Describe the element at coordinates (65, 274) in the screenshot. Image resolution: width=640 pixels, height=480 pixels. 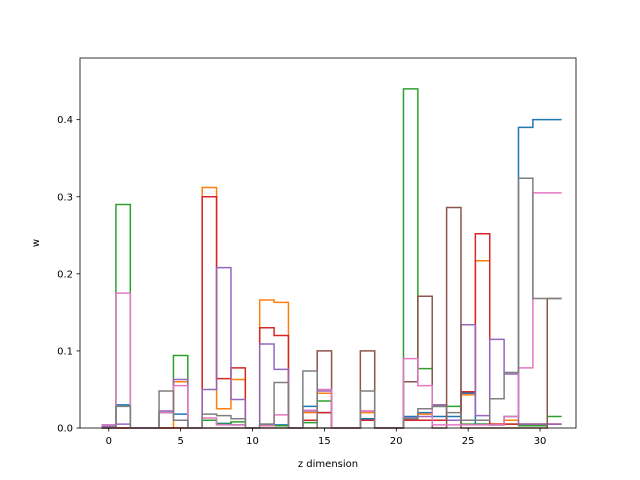
I see `y-tick-label: 0.2` at that location.